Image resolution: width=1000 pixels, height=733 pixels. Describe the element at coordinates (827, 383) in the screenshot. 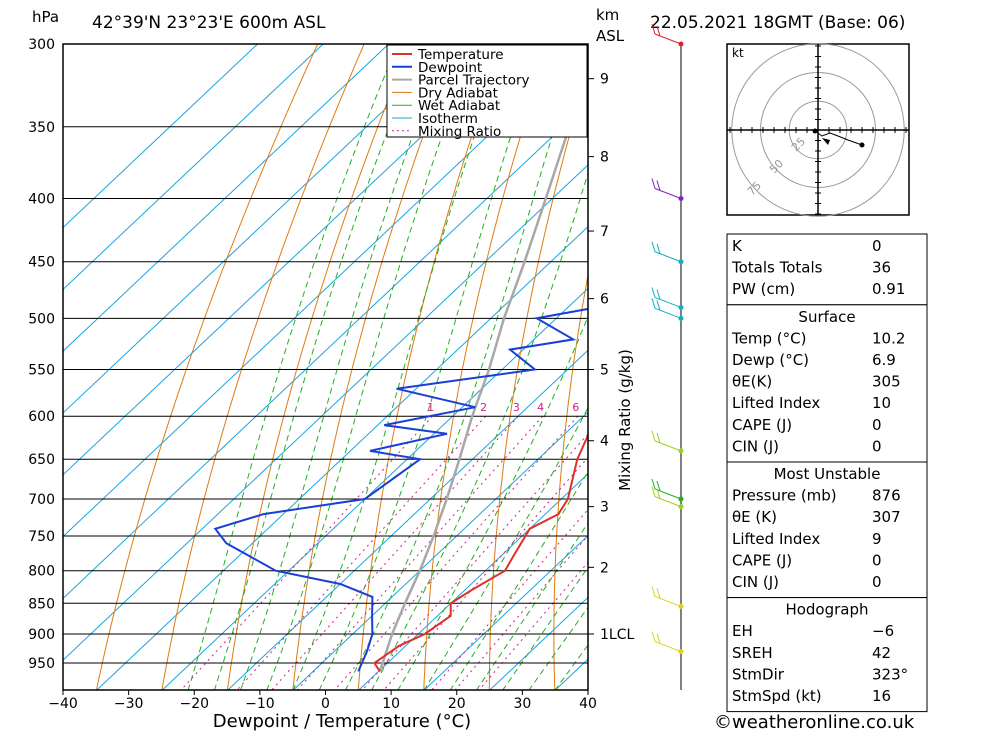

I see `table-section` at that location.